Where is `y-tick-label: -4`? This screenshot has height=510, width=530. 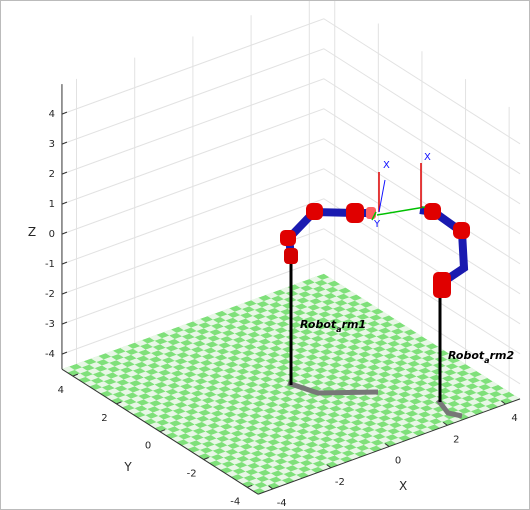 y-tick-label: -4 is located at coordinates (235, 501).